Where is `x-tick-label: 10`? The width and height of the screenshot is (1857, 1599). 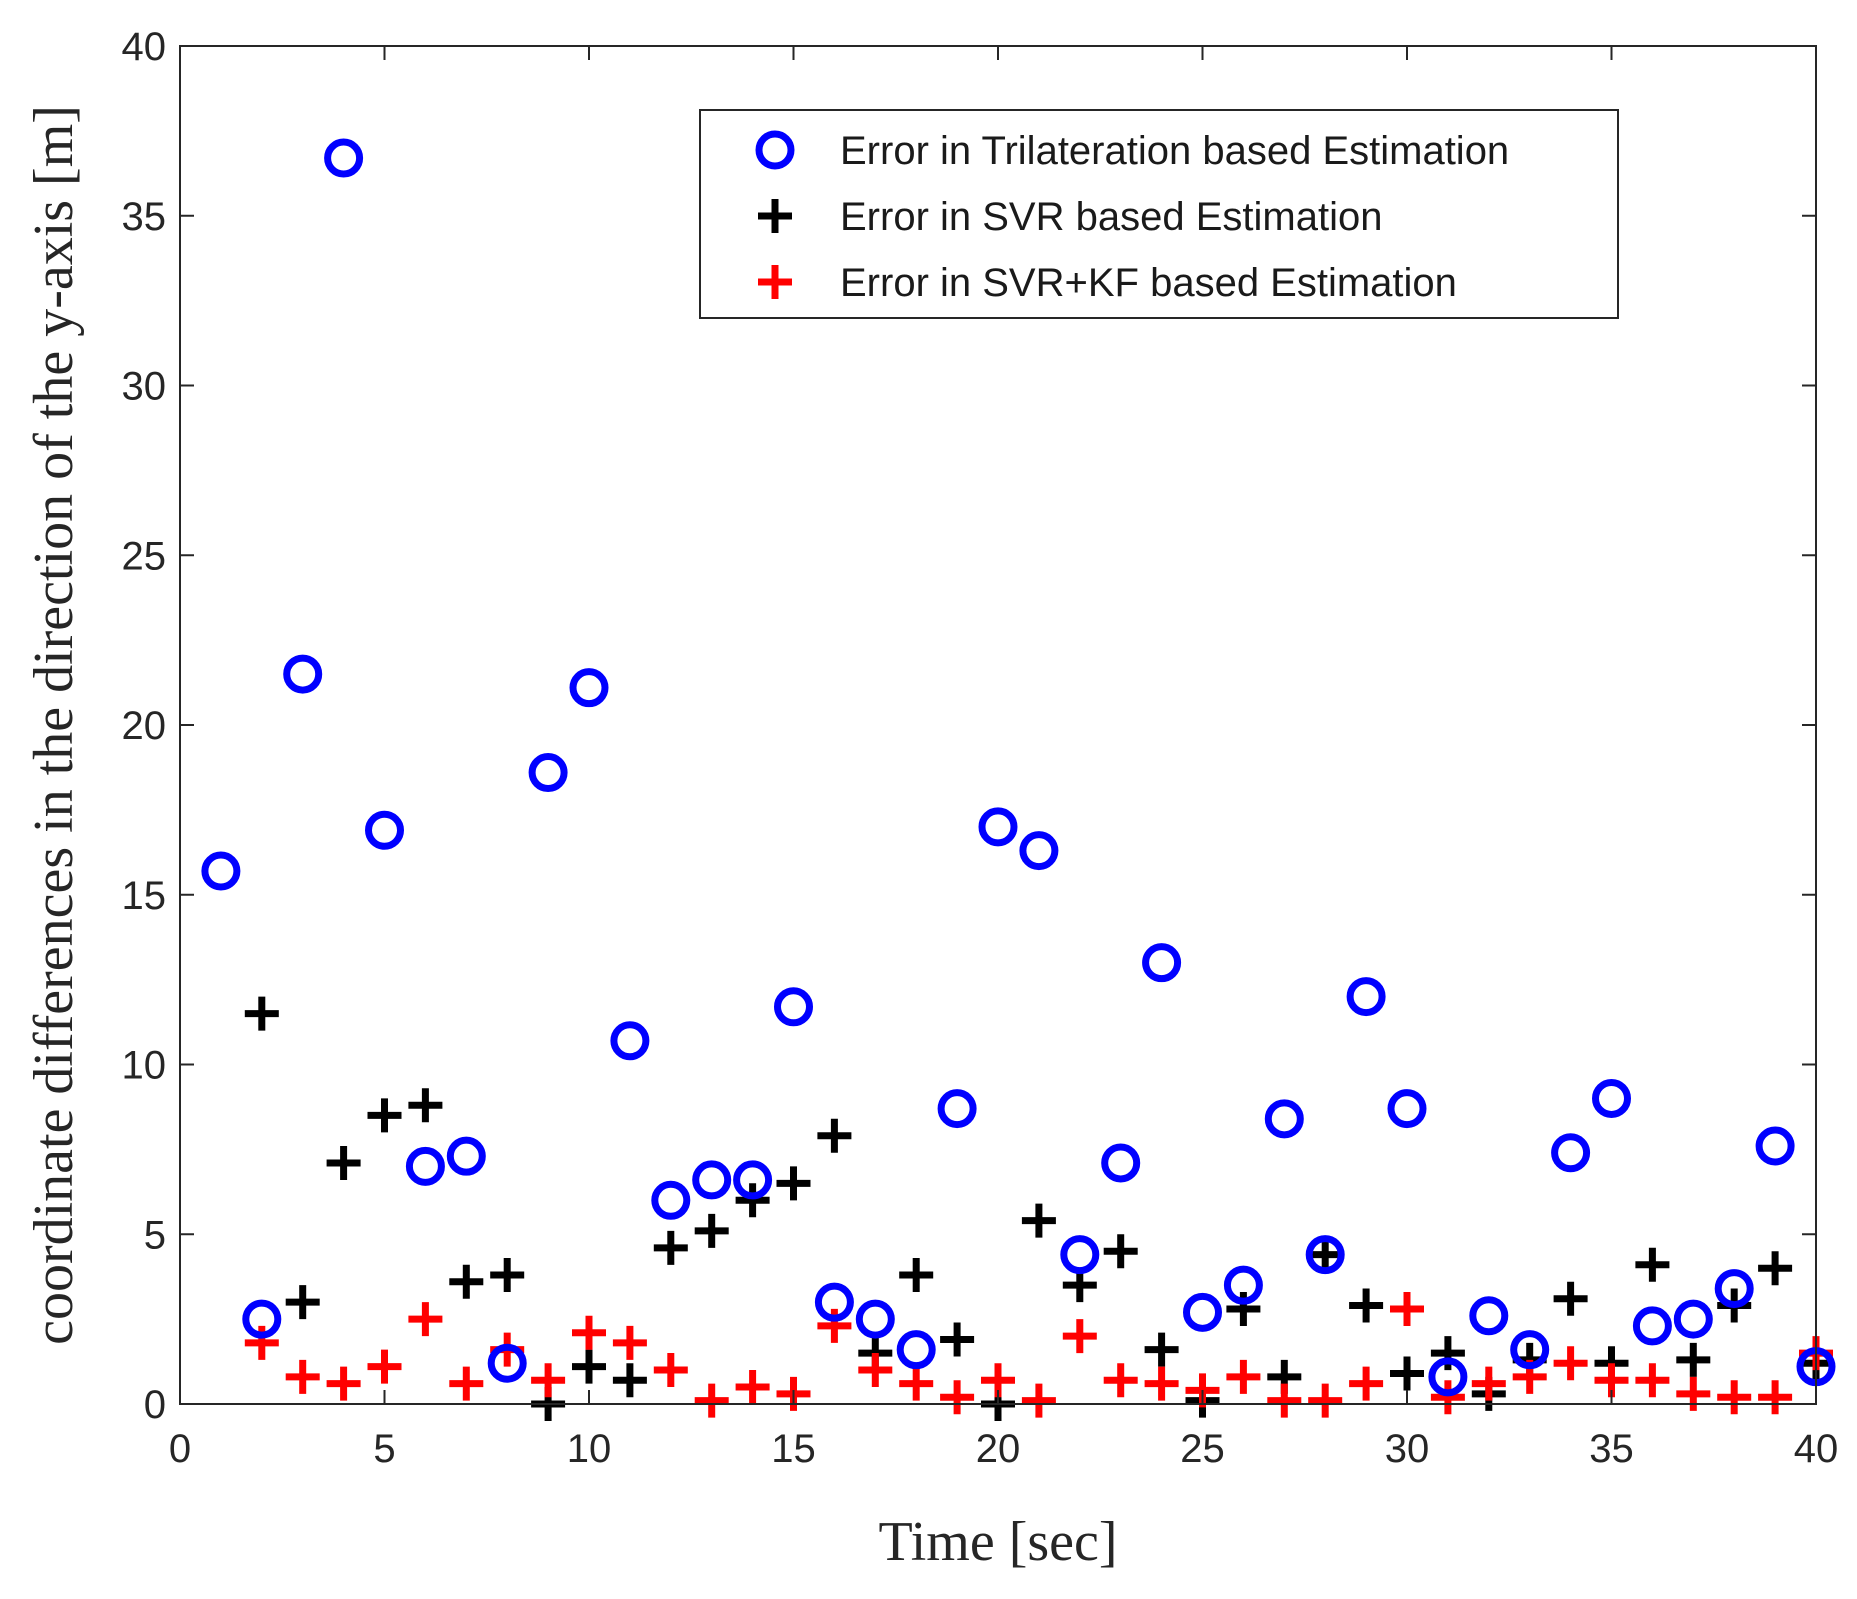
x-tick-label: 10 is located at coordinates (589, 1449).